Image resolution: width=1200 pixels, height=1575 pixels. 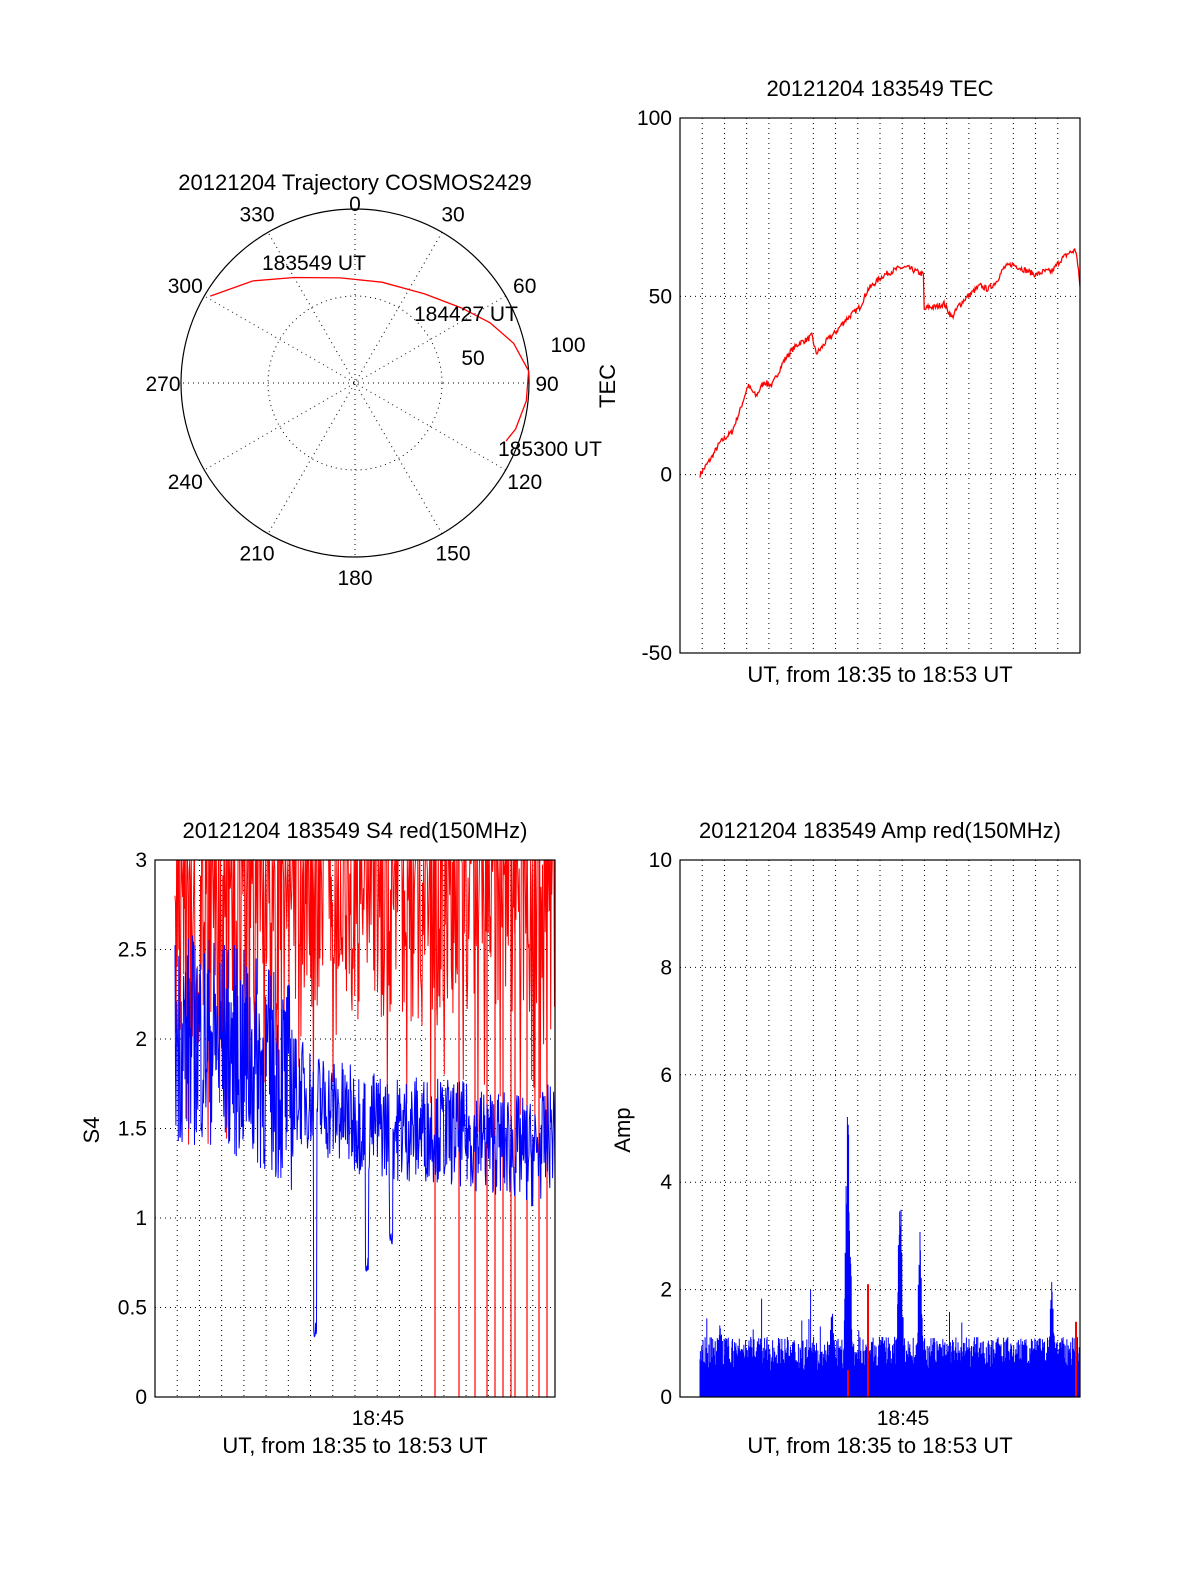 What do you see at coordinates (355, 830) in the screenshot?
I see `s4-title: 20121204 183549 S4 red(150MHz)` at bounding box center [355, 830].